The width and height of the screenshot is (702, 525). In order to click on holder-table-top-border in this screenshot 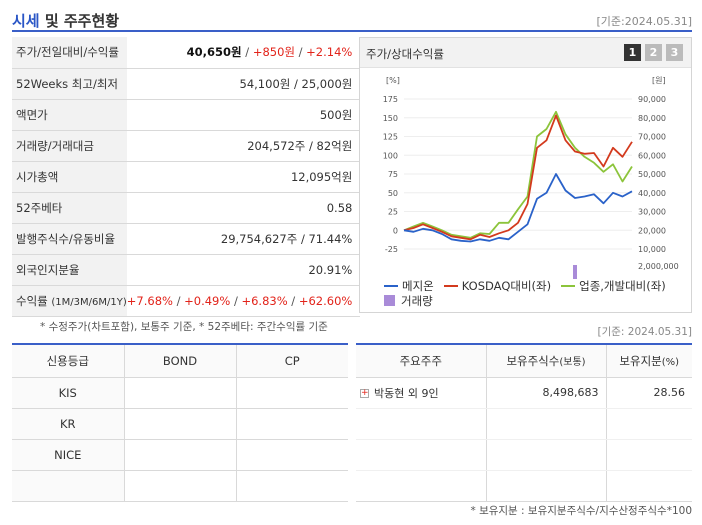, I will do `click(524, 344)`.